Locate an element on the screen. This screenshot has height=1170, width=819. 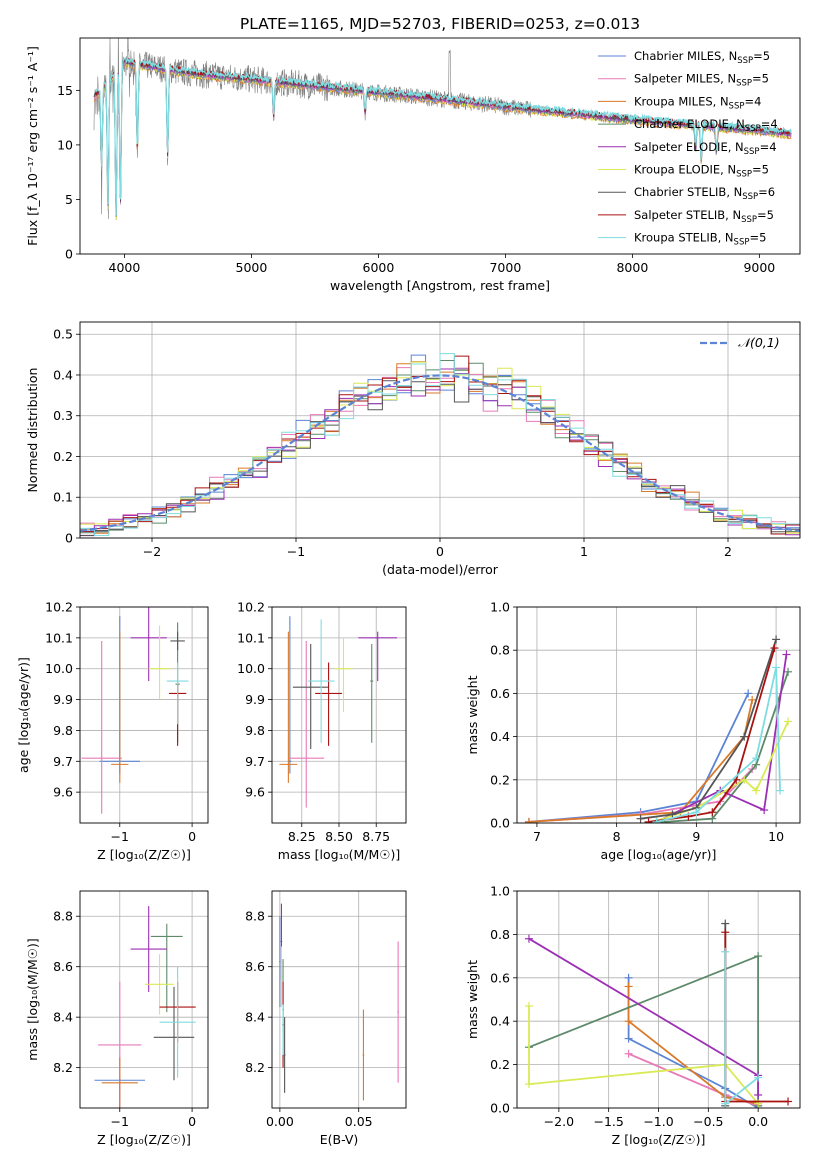
y-tick-label: 8.6 is located at coordinates (255, 966).